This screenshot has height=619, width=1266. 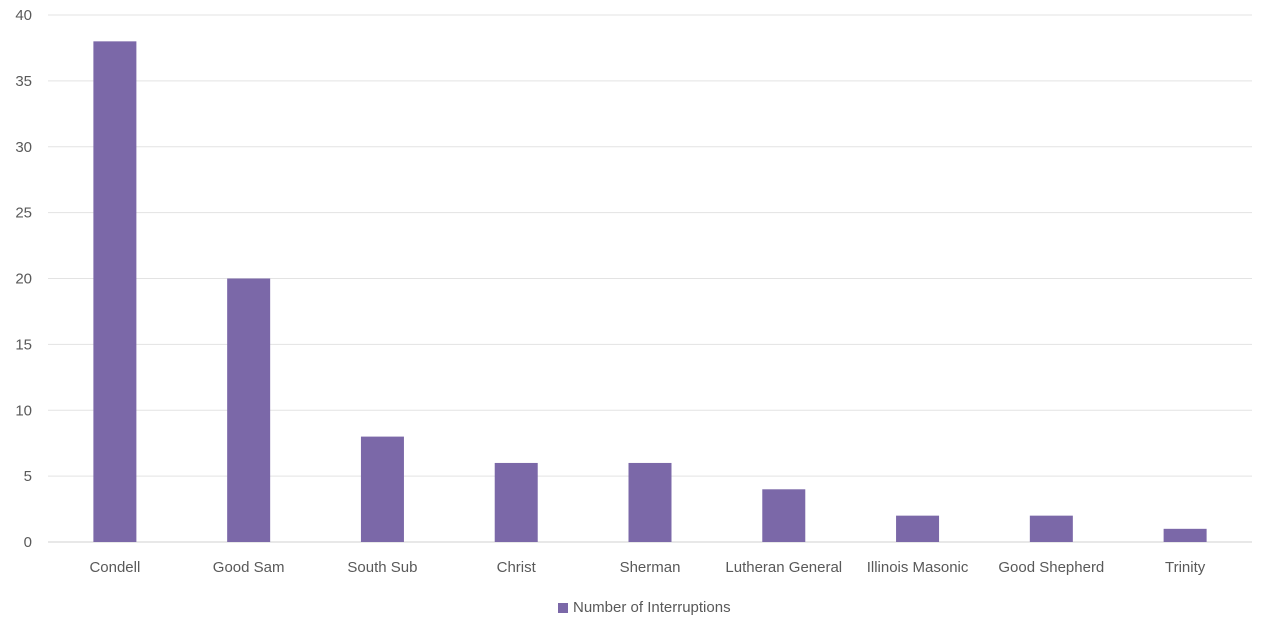 I want to click on legend: Number of Interruptions, so click(x=644, y=607).